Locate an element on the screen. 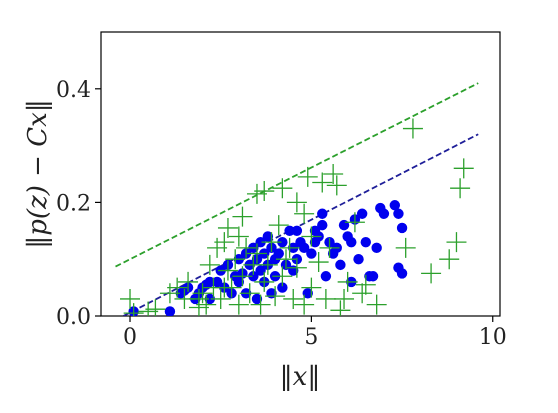  x-tick-label: 5 is located at coordinates (311, 337).